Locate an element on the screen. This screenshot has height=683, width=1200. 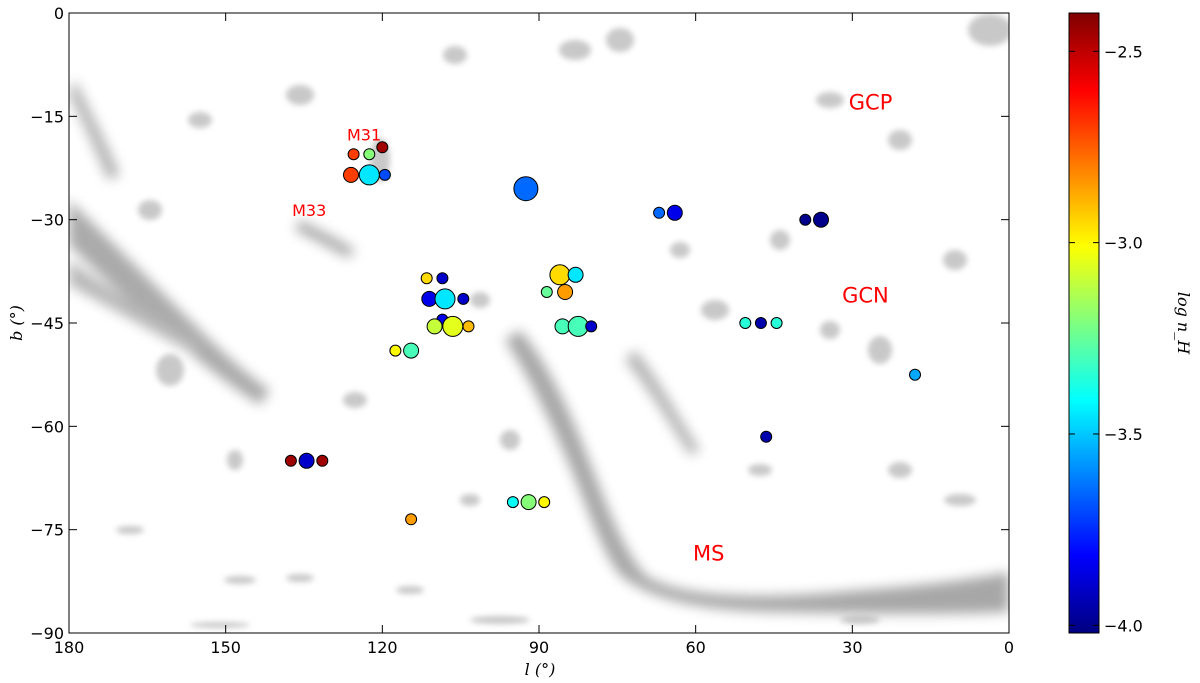
x-tick-6: 0 is located at coordinates (1009, 335).